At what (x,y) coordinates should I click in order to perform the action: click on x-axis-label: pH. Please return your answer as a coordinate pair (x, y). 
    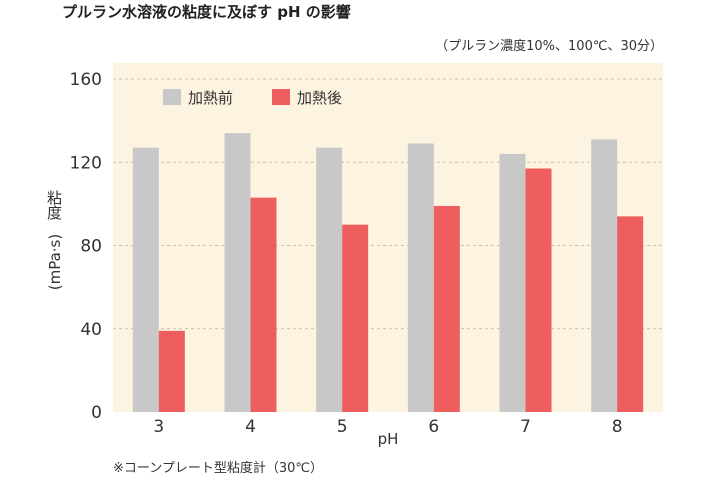
    Looking at the image, I should click on (388, 439).